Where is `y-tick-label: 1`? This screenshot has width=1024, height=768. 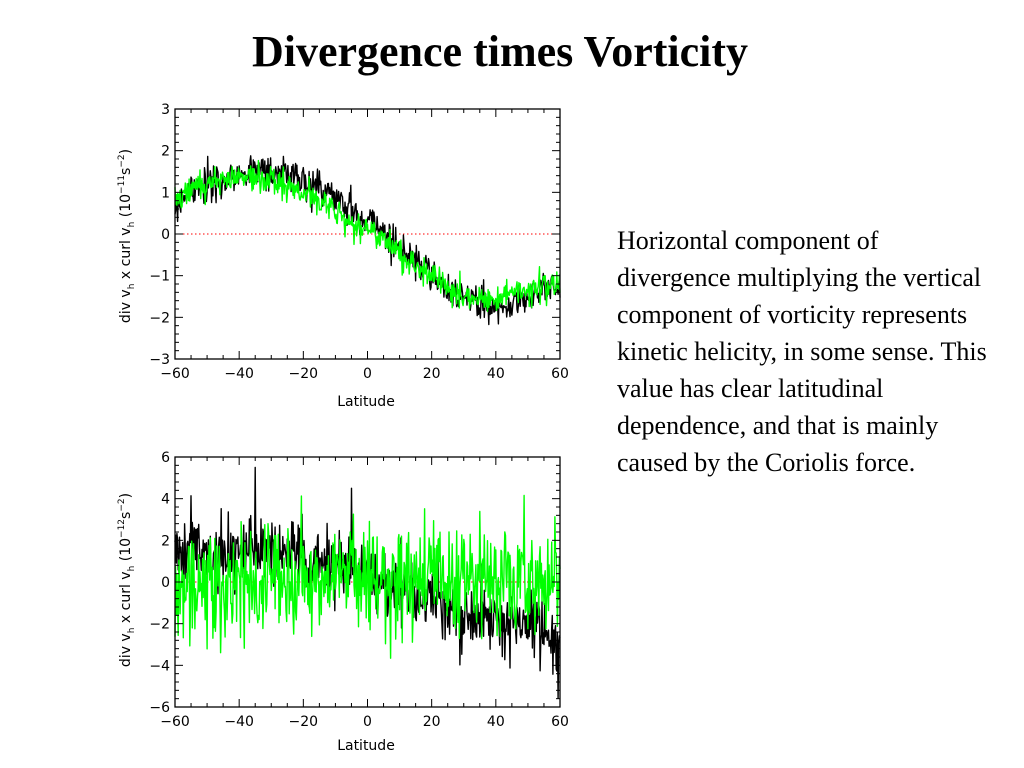
y-tick-label: 1 is located at coordinates (165, 193).